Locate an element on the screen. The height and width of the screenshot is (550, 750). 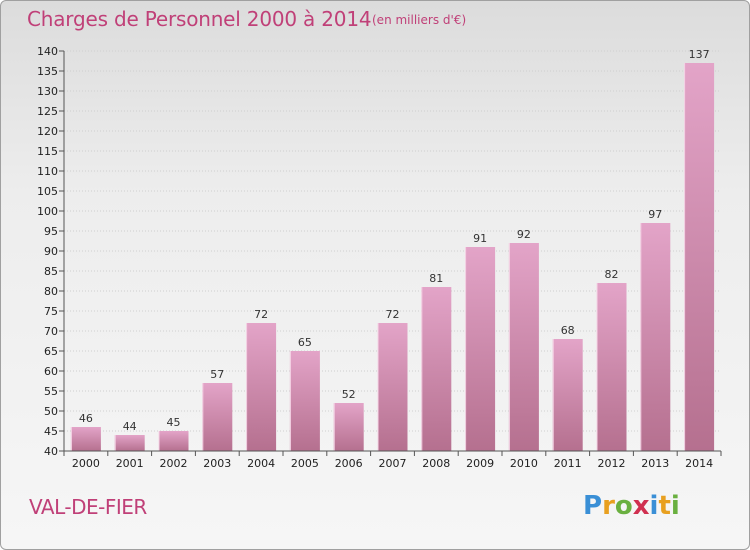
x-tick-label: 2002 is located at coordinates (174, 463).